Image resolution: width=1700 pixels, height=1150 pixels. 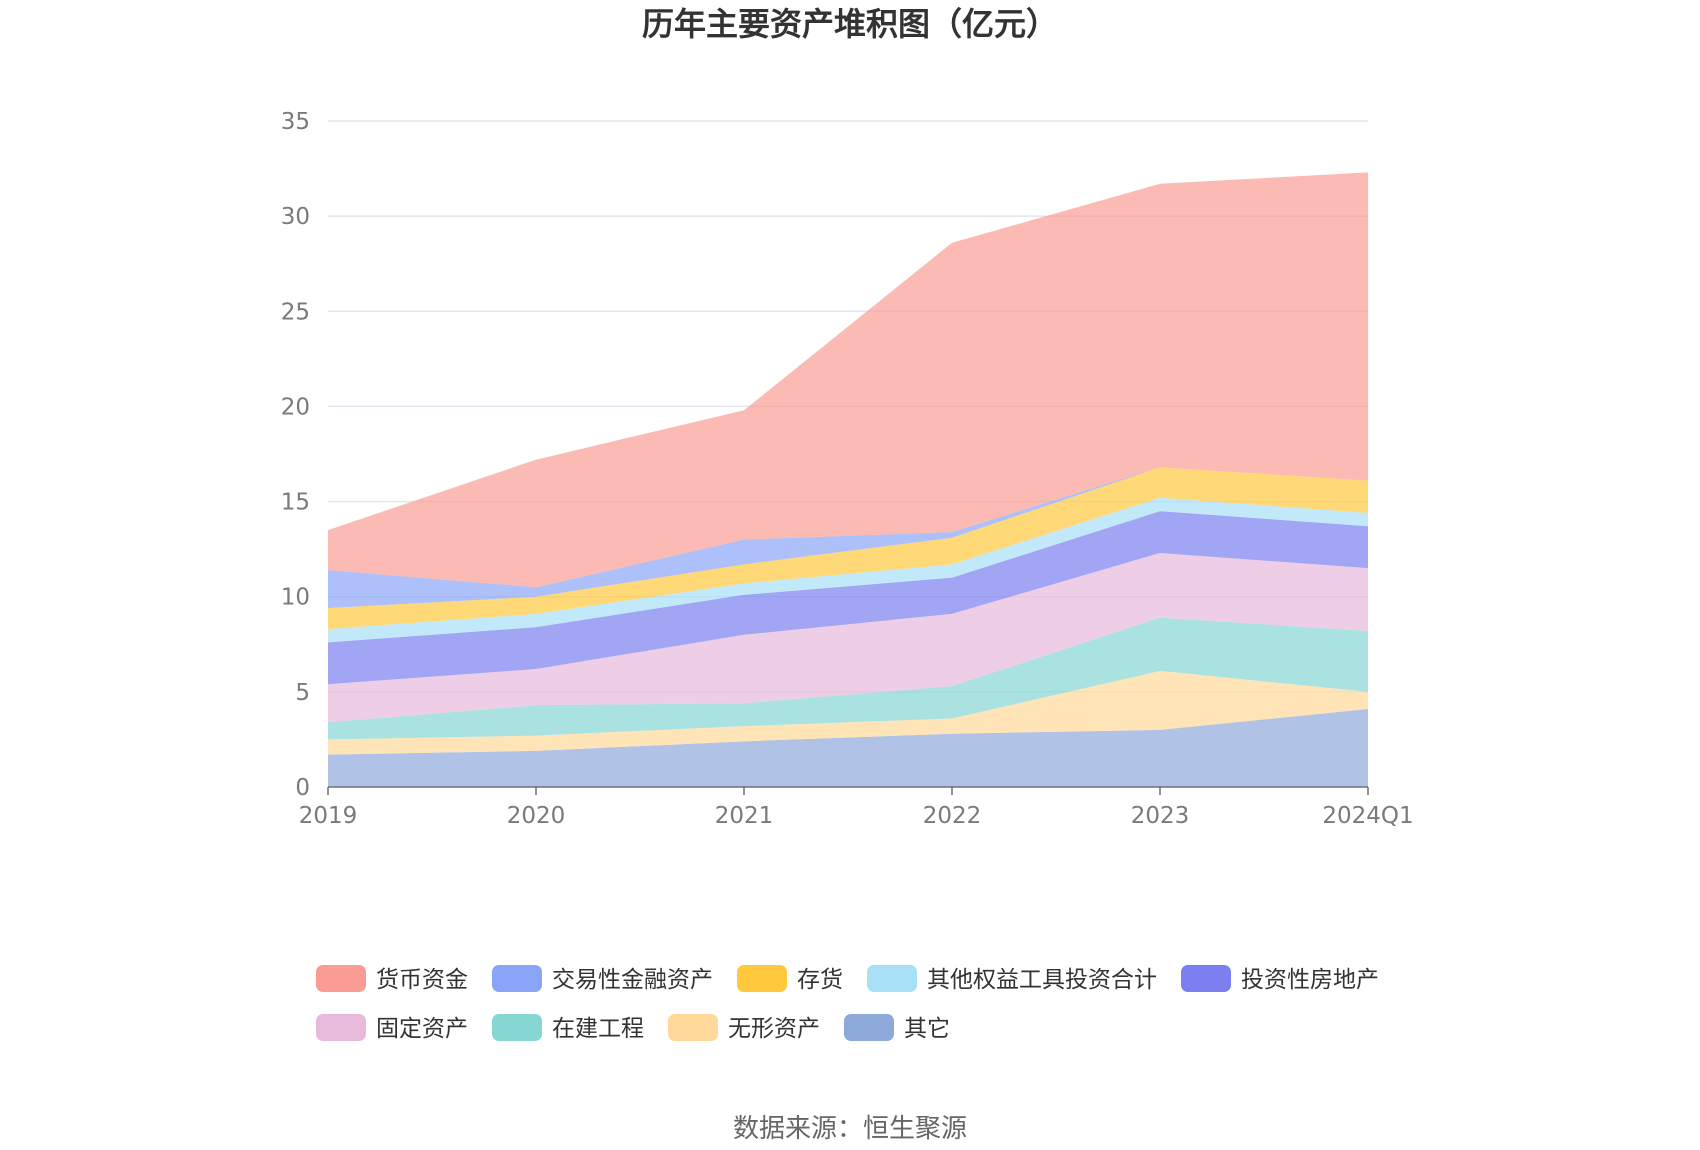 What do you see at coordinates (295, 217) in the screenshot?
I see `y-tick-label: 30` at bounding box center [295, 217].